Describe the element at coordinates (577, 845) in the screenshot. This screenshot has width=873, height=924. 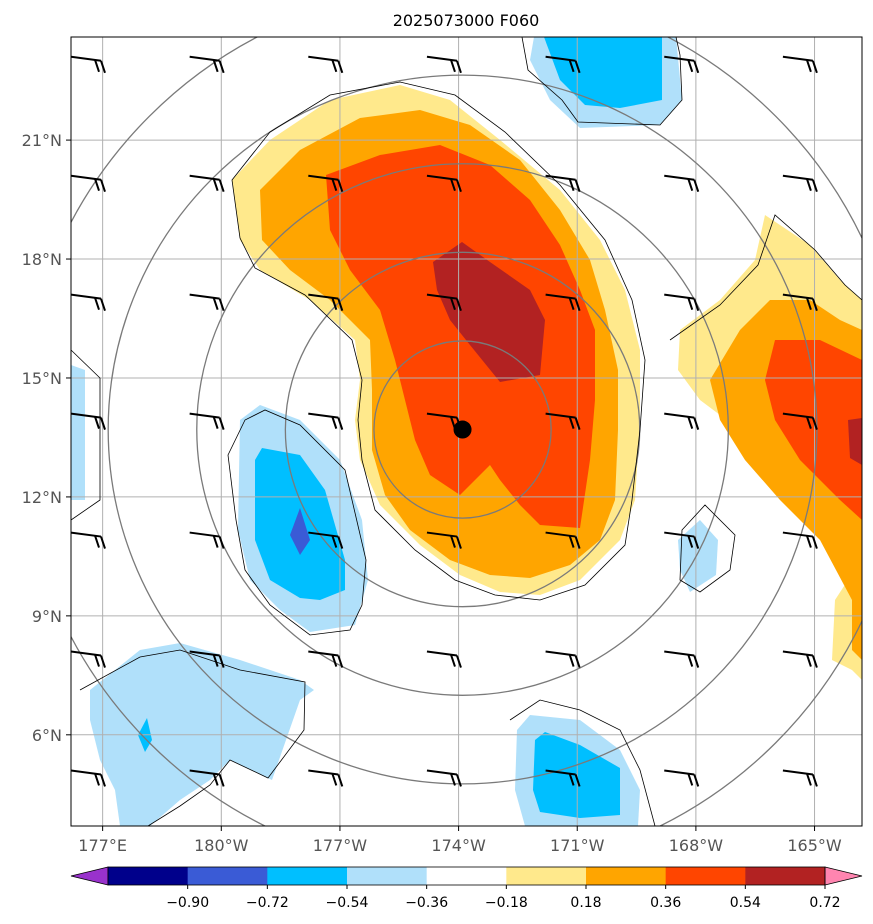
I see `x-tick-label: 171°W` at that location.